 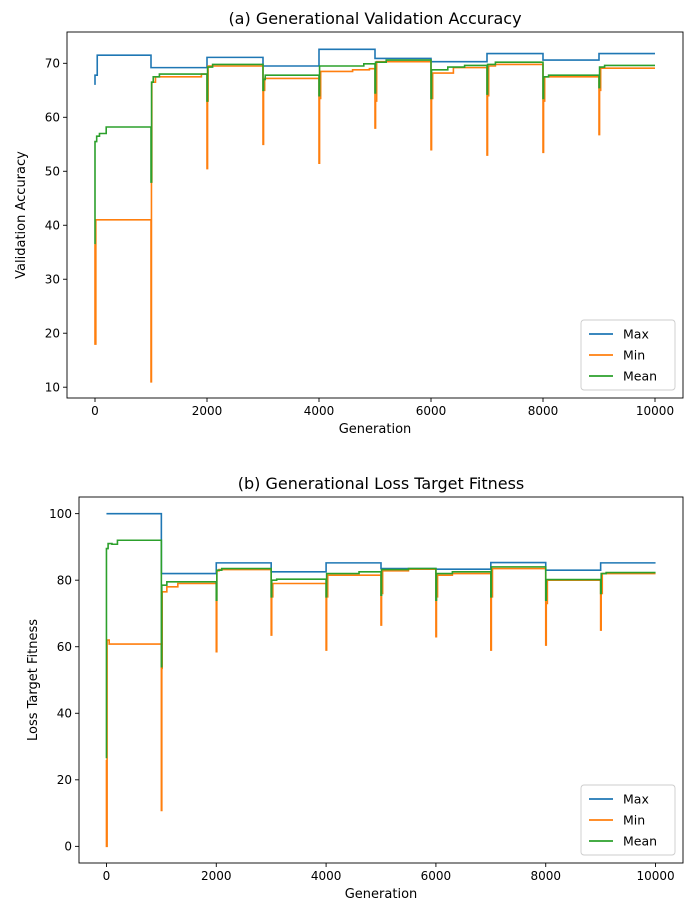 What do you see at coordinates (33, 680) in the screenshot?
I see `y-axis-label: Loss Target Fitness` at bounding box center [33, 680].